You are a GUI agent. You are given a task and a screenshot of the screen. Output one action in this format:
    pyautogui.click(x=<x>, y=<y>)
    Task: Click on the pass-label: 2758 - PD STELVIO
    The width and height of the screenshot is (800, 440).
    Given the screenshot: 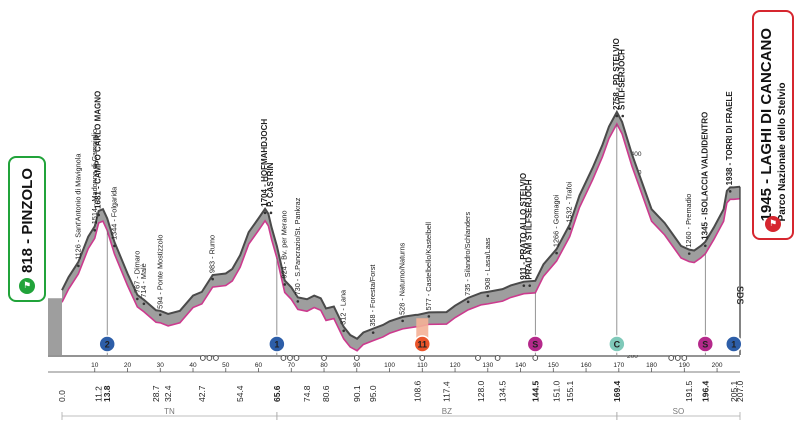 What is the action you would take?
    pyautogui.click(x=616, y=74)
    